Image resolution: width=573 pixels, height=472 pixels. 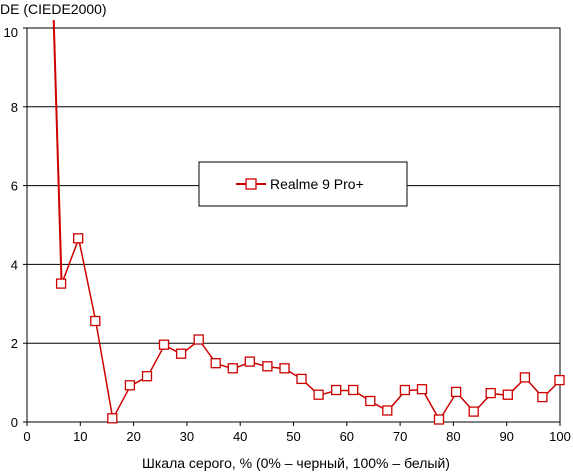 I want to click on x-tick-label: 80, so click(x=453, y=436).